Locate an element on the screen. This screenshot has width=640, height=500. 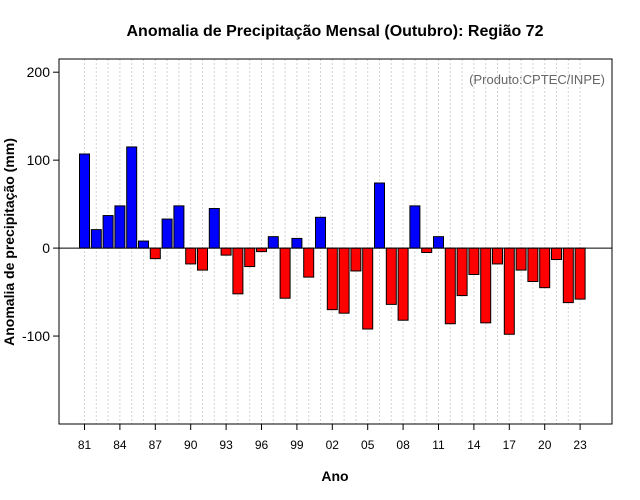
y-tick-label: 200 is located at coordinates (39, 72).